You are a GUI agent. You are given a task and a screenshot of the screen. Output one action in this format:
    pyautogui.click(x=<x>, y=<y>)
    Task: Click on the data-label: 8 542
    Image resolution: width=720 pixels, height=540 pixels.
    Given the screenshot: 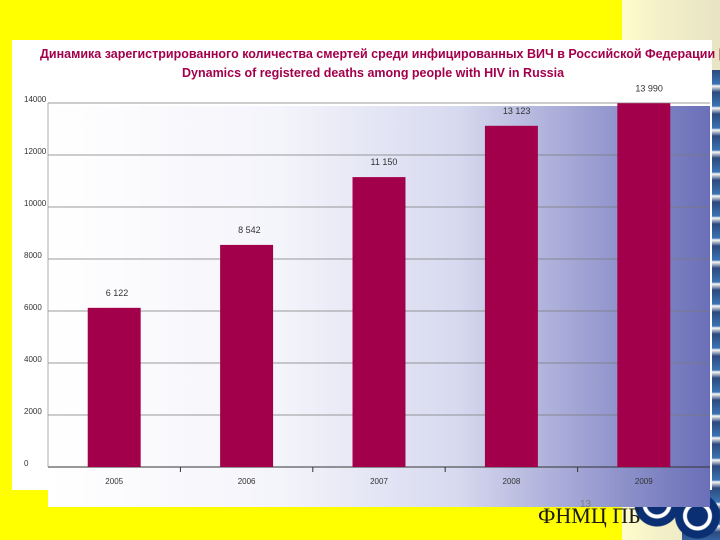 What is the action you would take?
    pyautogui.click(x=249, y=230)
    